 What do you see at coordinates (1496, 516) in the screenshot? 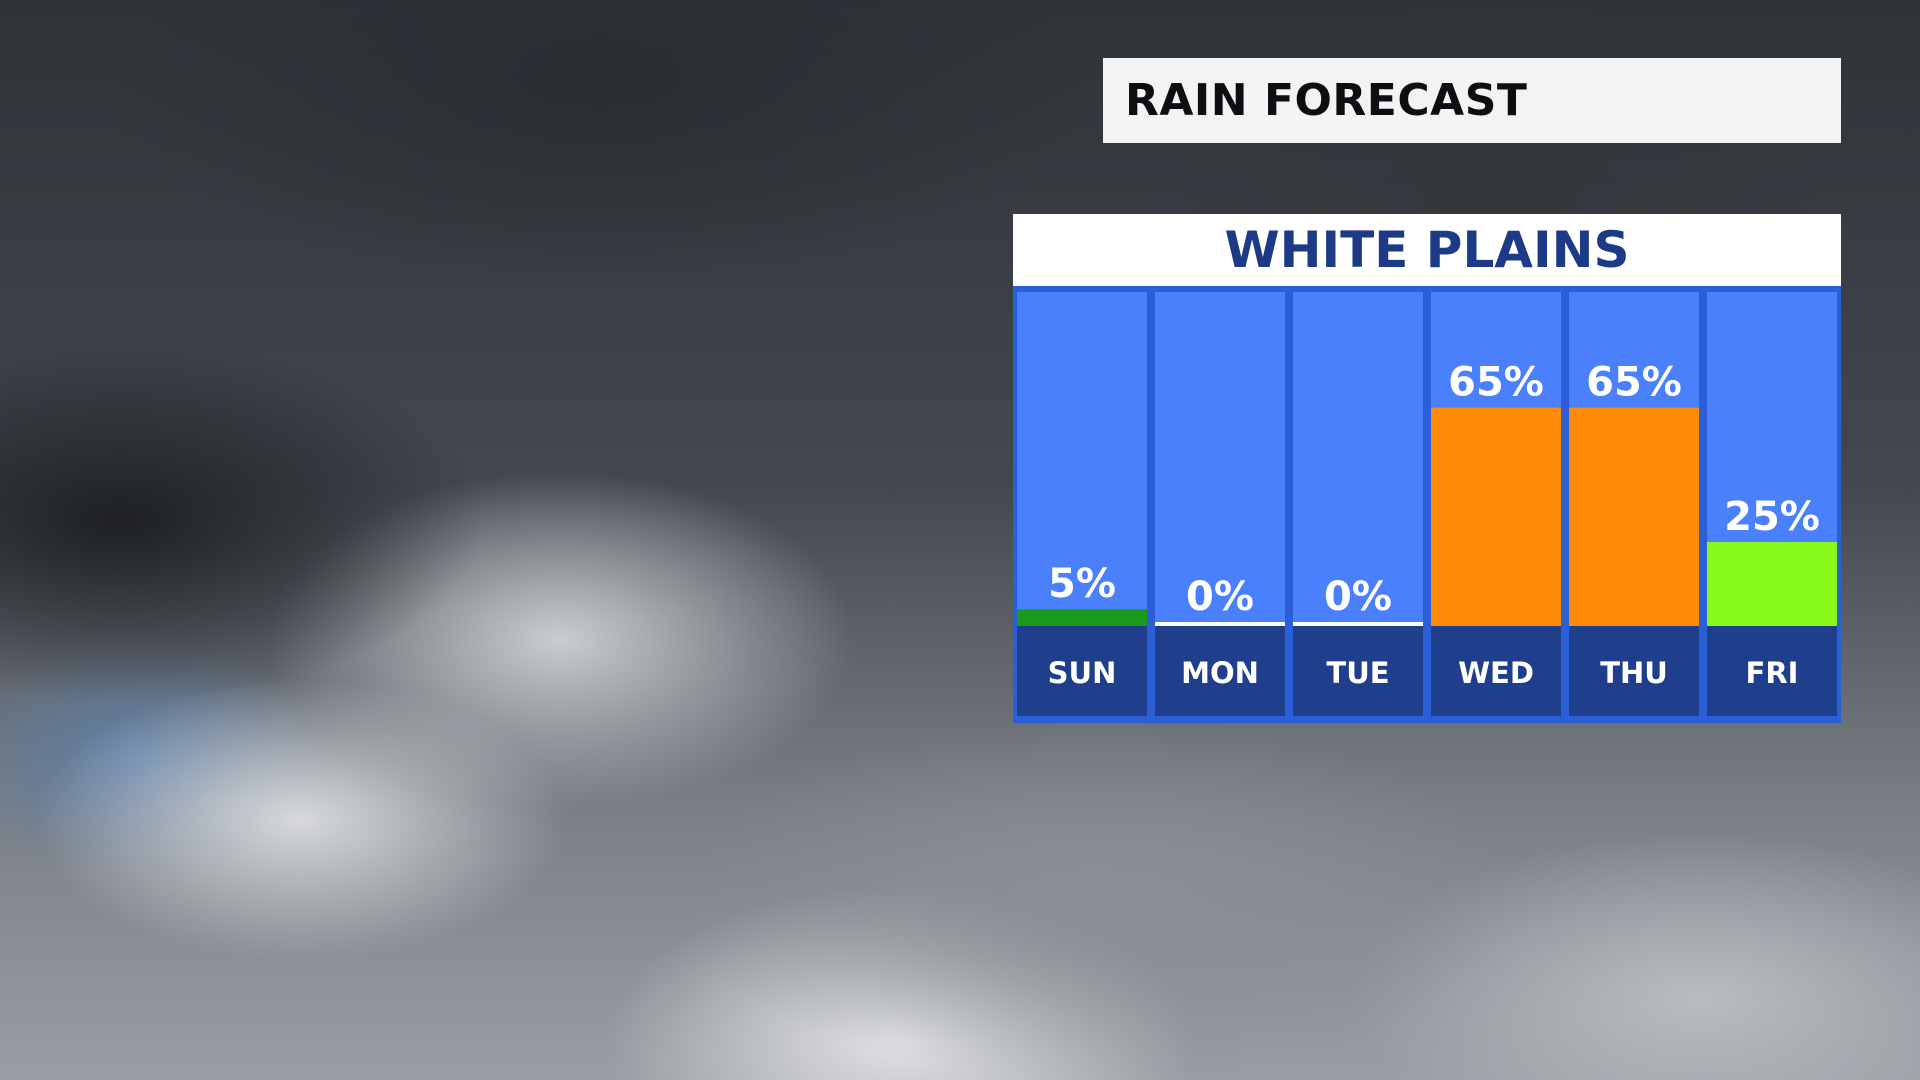
I see `bar-wed` at bounding box center [1496, 516].